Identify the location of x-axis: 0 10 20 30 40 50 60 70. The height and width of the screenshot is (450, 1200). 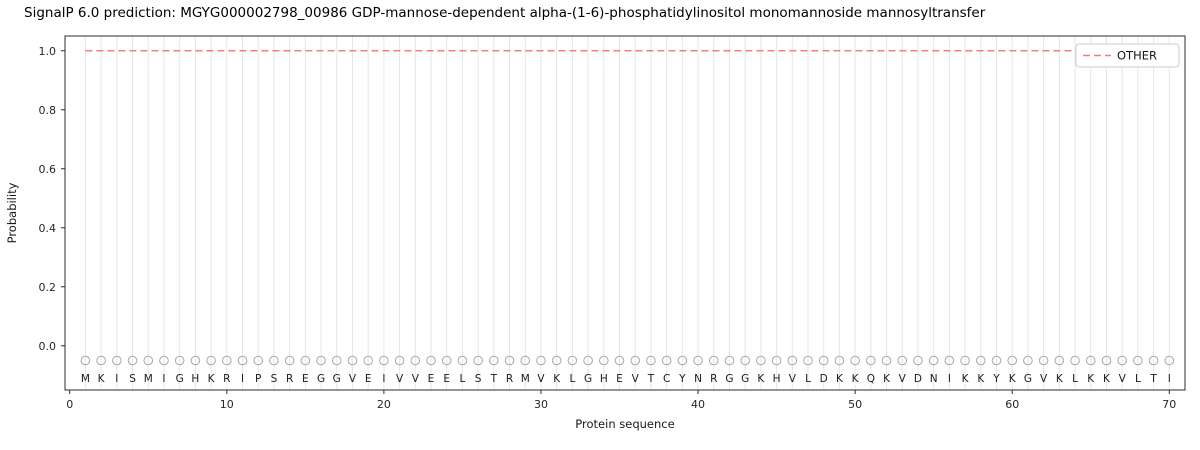
(621, 400).